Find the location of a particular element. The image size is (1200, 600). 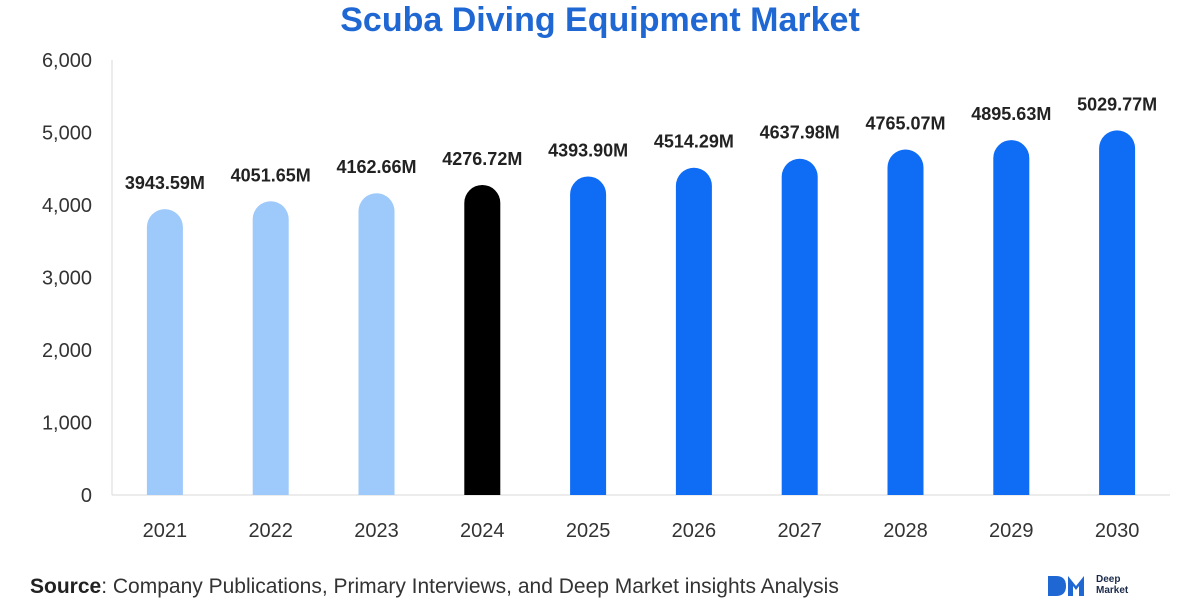

x-tick-label-2026: 2026 is located at coordinates (694, 531).